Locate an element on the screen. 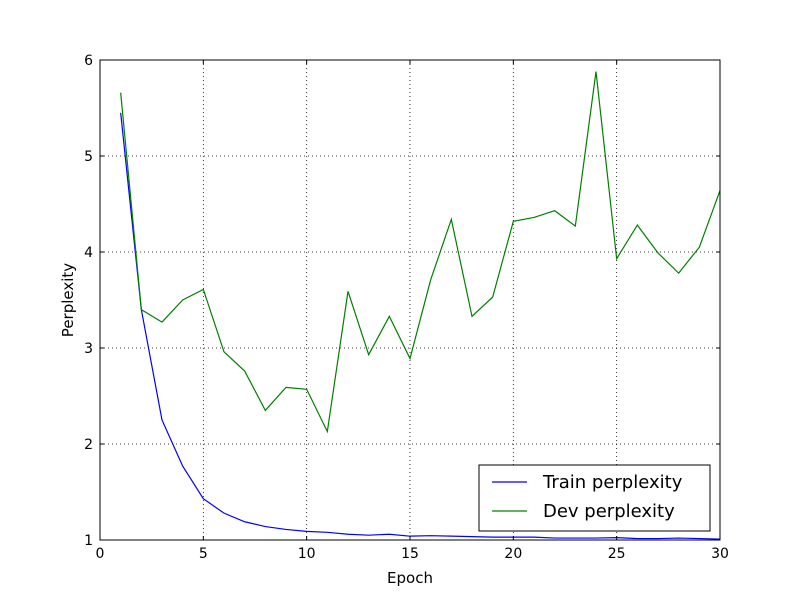  legend-label: Dev perplexity is located at coordinates (609, 511).